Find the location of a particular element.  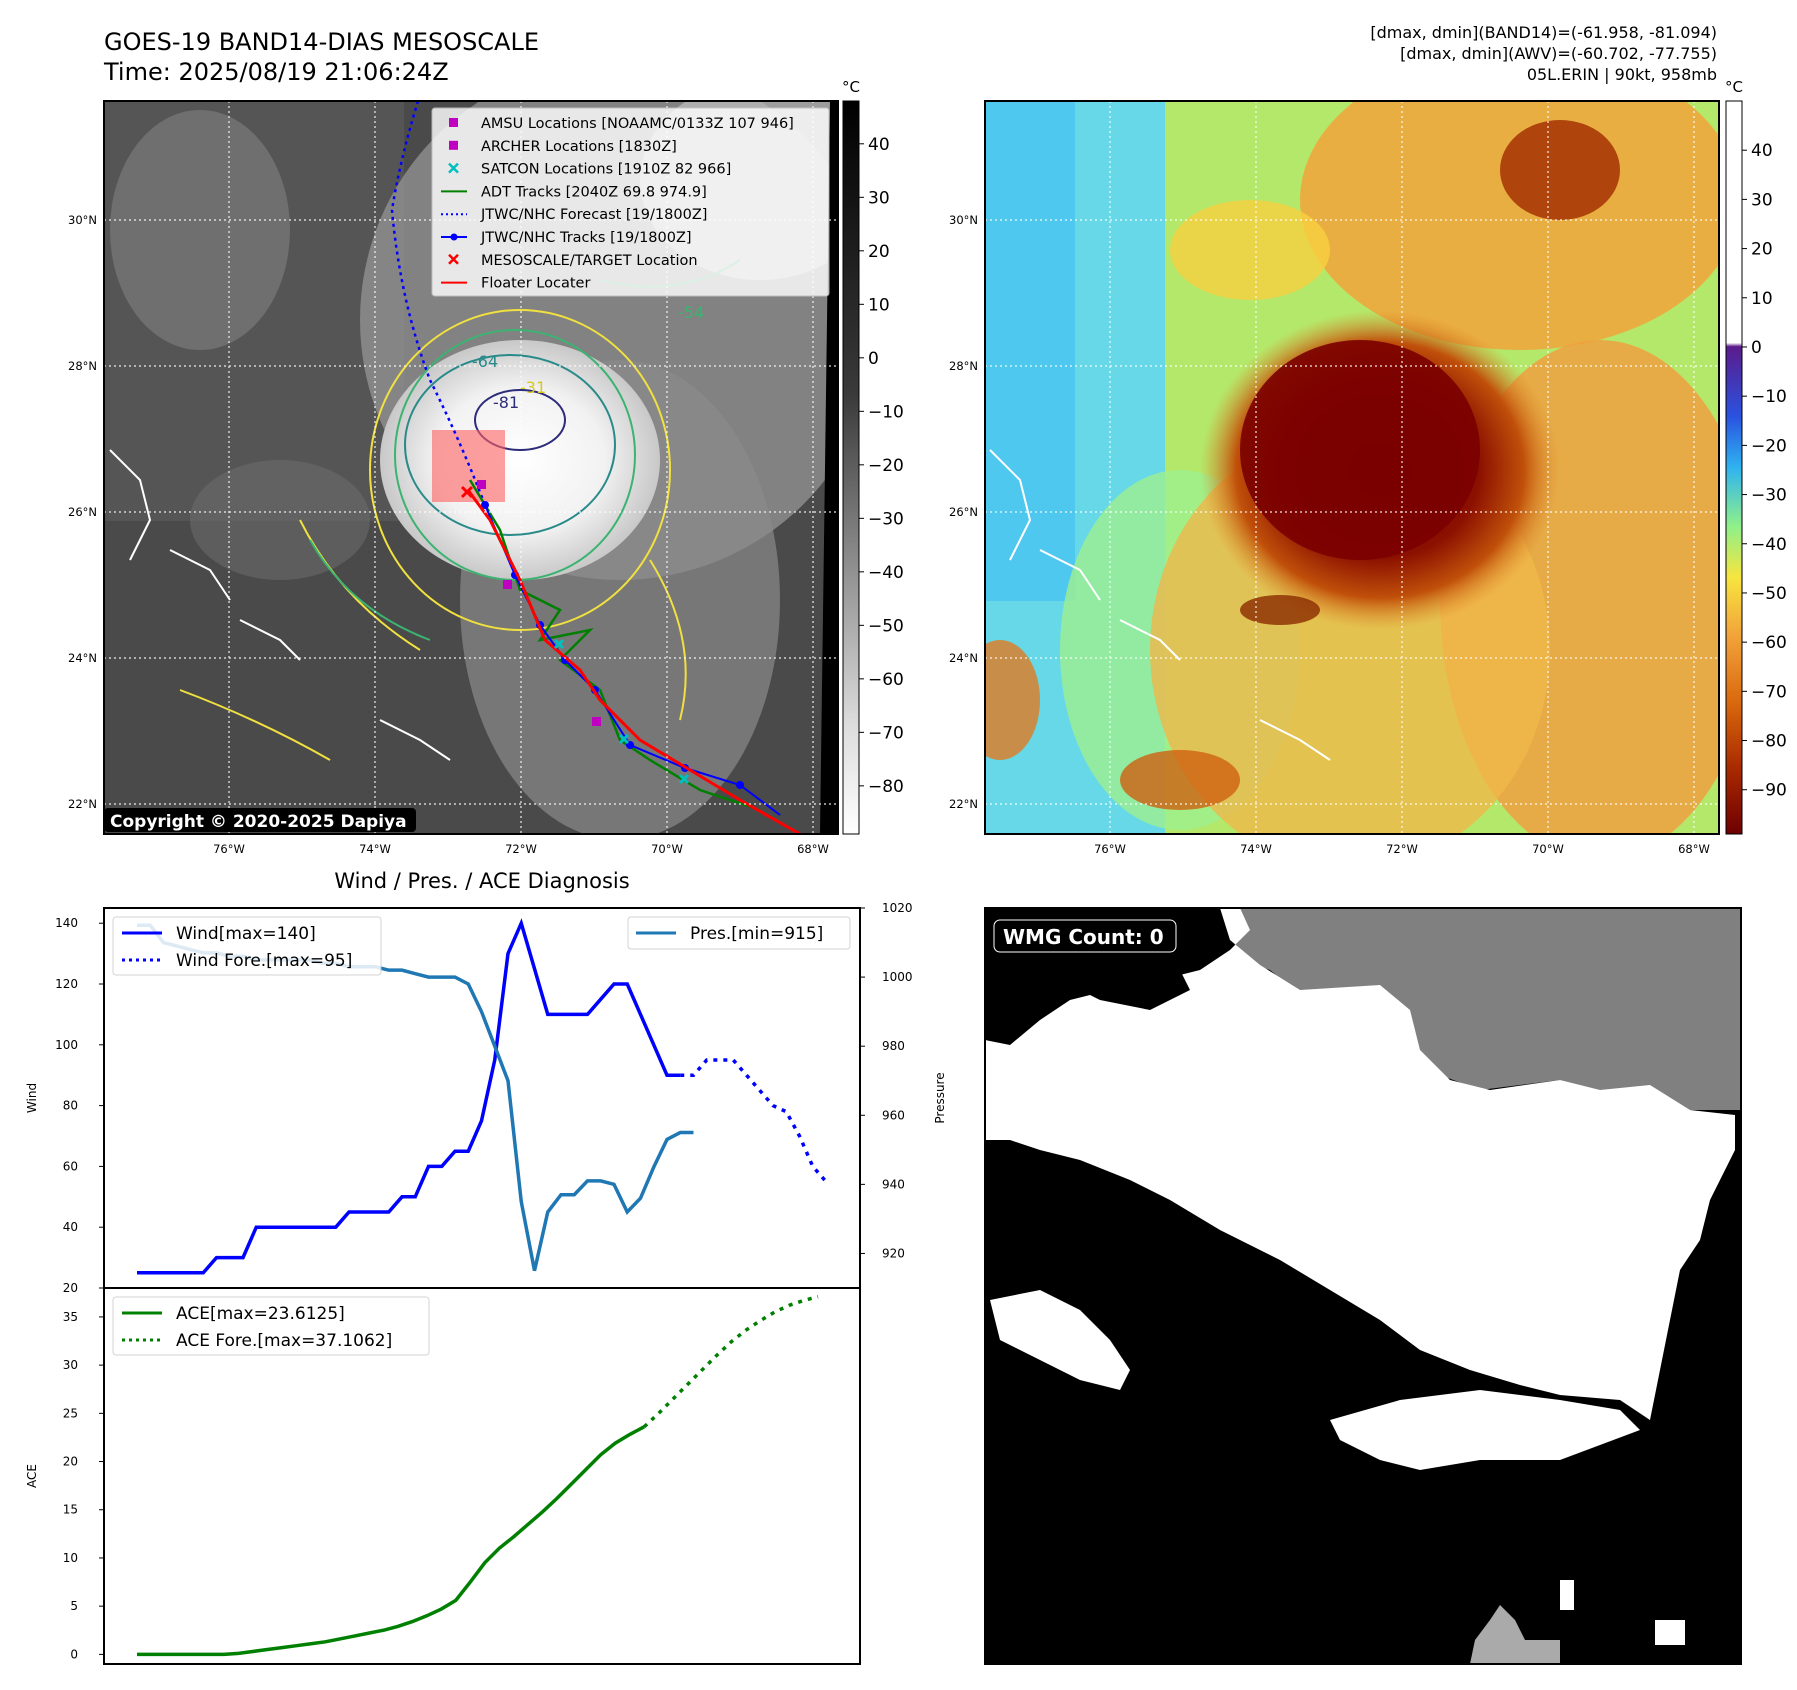

ace-tick-label: 15 is located at coordinates (70, 1510).